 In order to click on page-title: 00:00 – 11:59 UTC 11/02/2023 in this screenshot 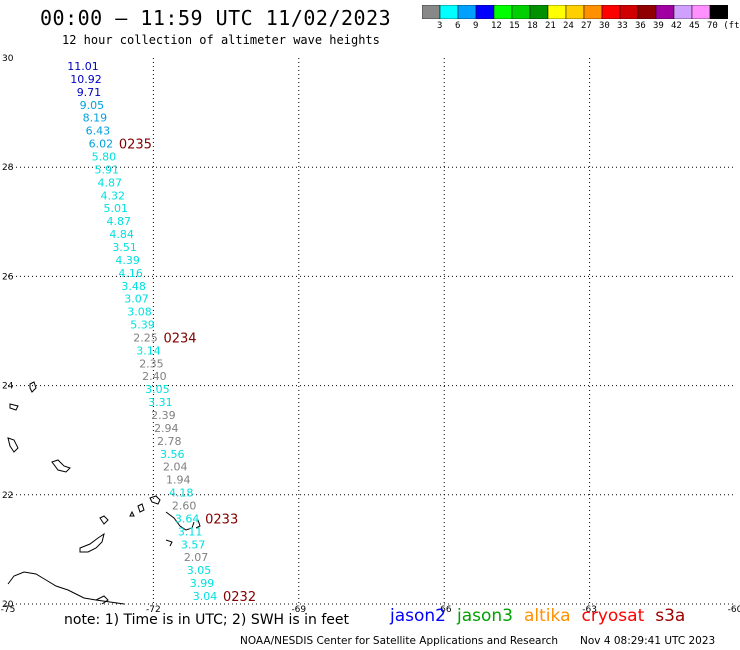, I will do `click(216, 18)`.